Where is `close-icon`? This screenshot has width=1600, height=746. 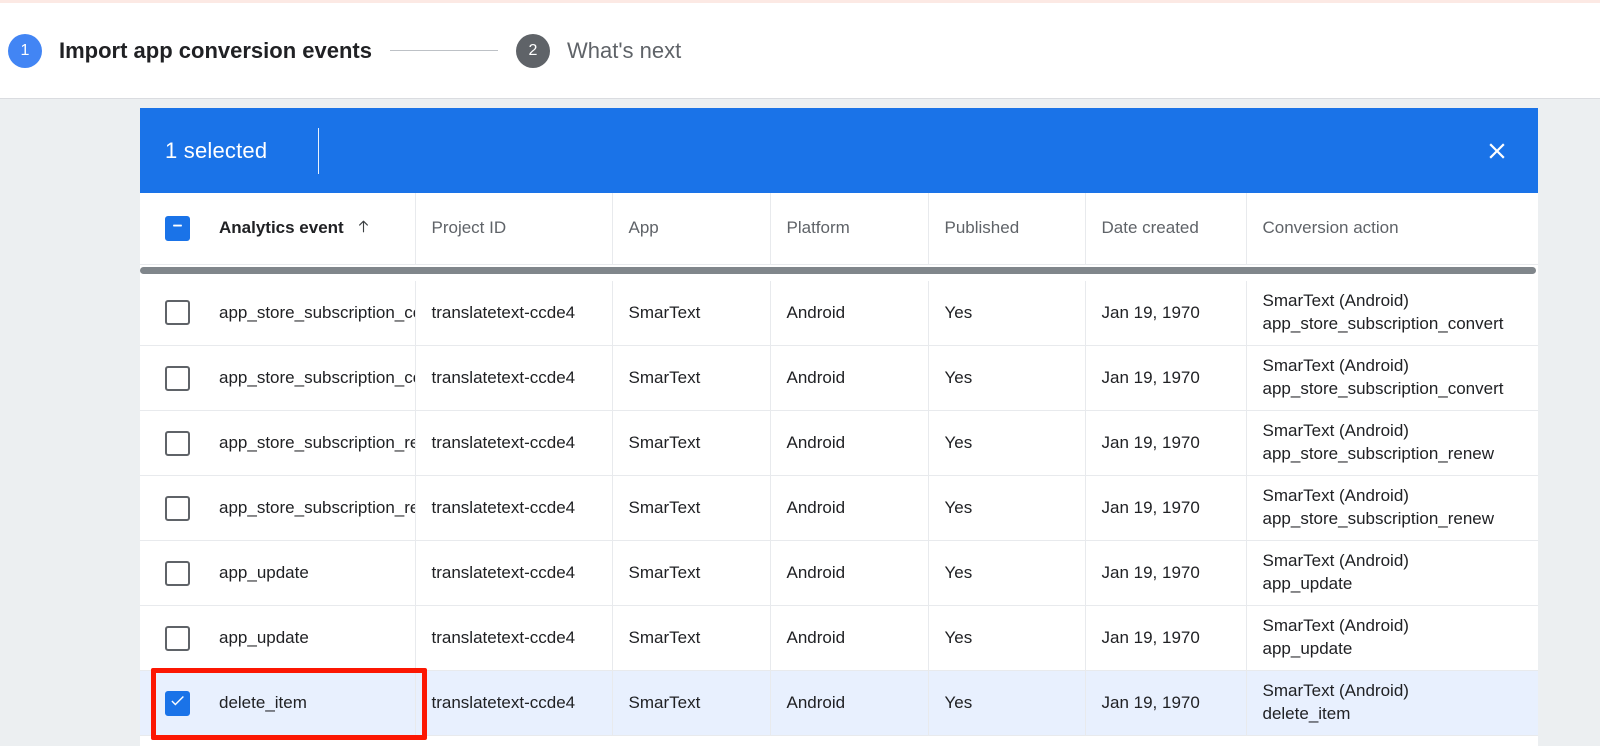
close-icon is located at coordinates (1497, 151).